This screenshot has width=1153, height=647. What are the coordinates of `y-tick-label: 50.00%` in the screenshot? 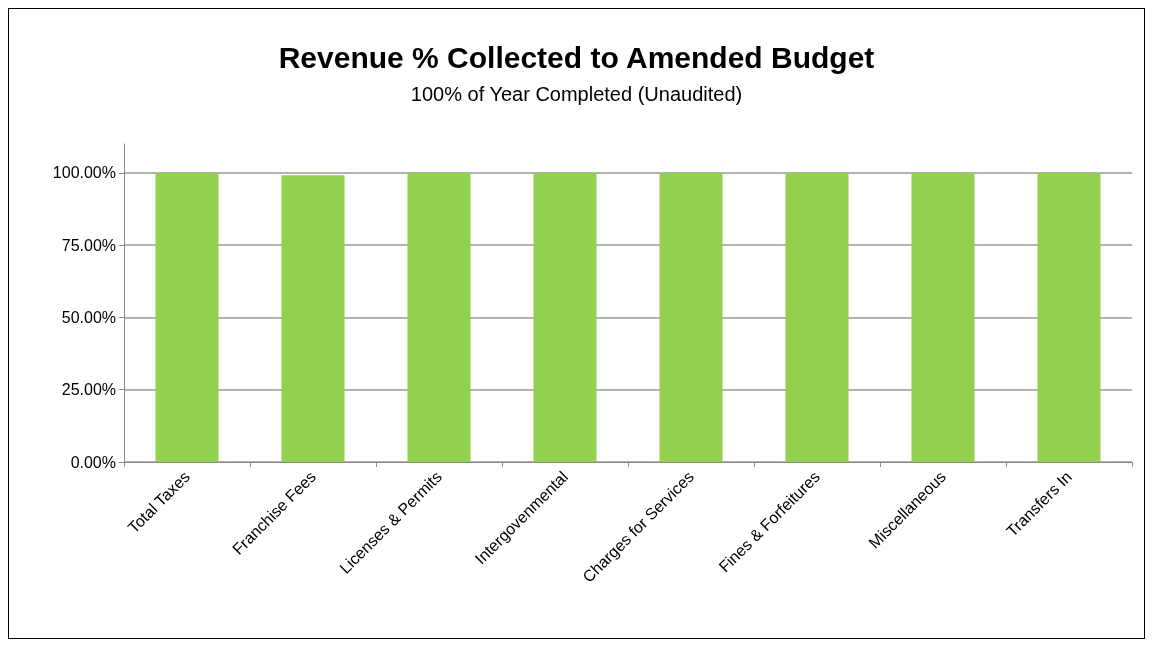 It's located at (88, 317).